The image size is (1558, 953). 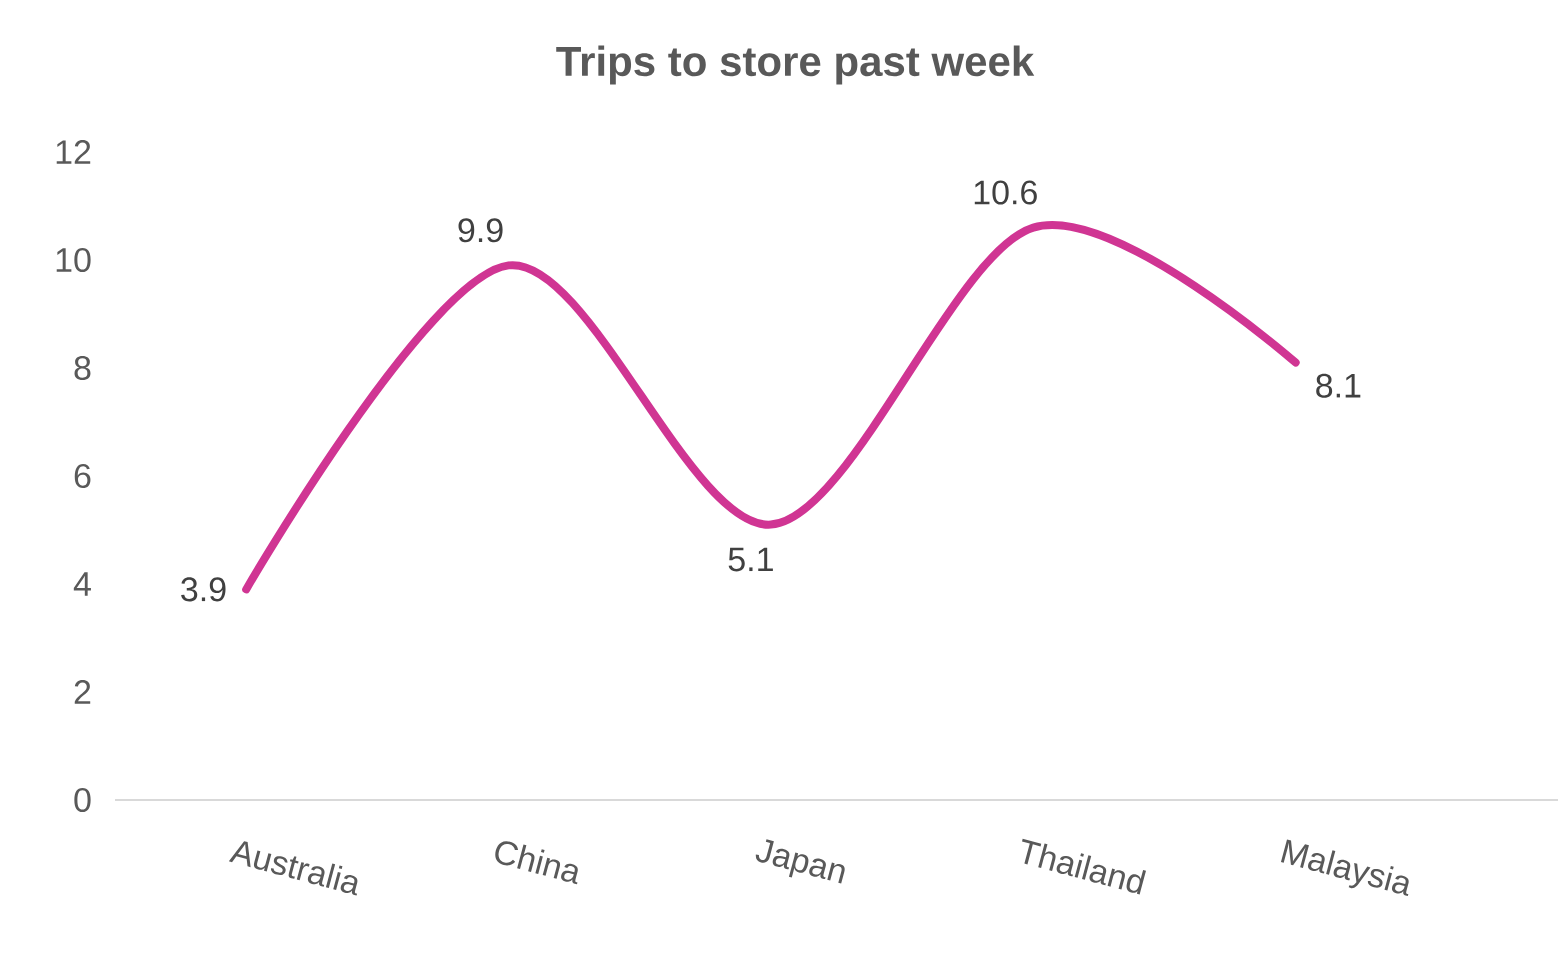 I want to click on y-tick-label: 6, so click(x=82, y=476).